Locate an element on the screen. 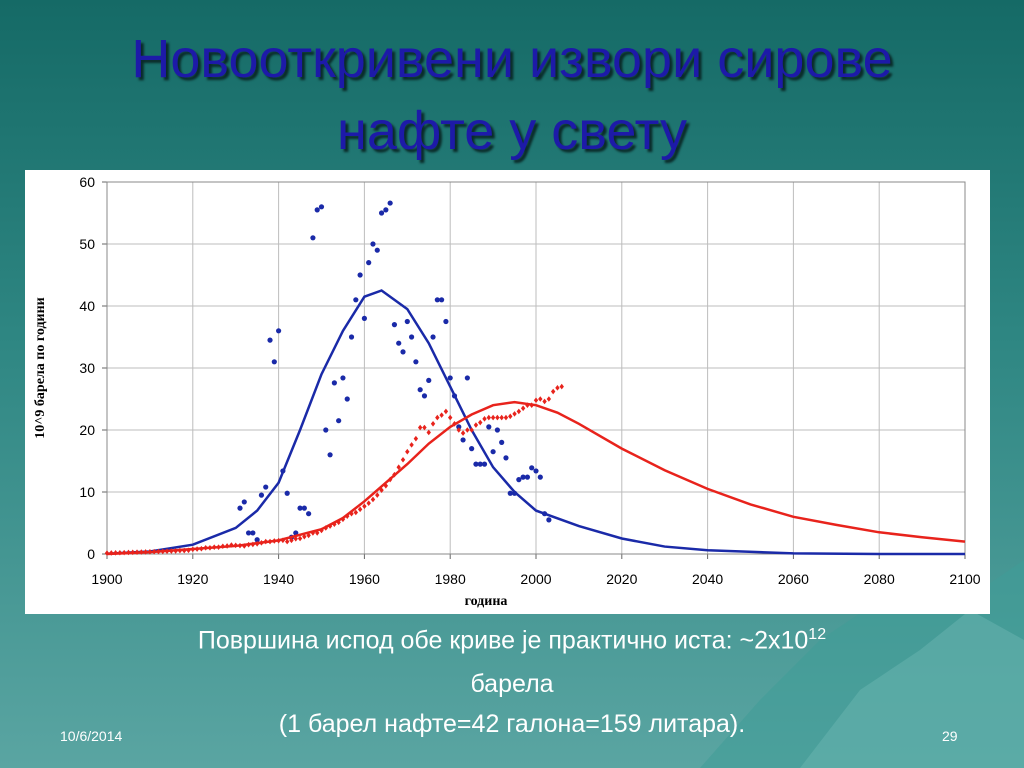 The width and height of the screenshot is (1024, 768). x-tick-label: 1980 is located at coordinates (450, 579).